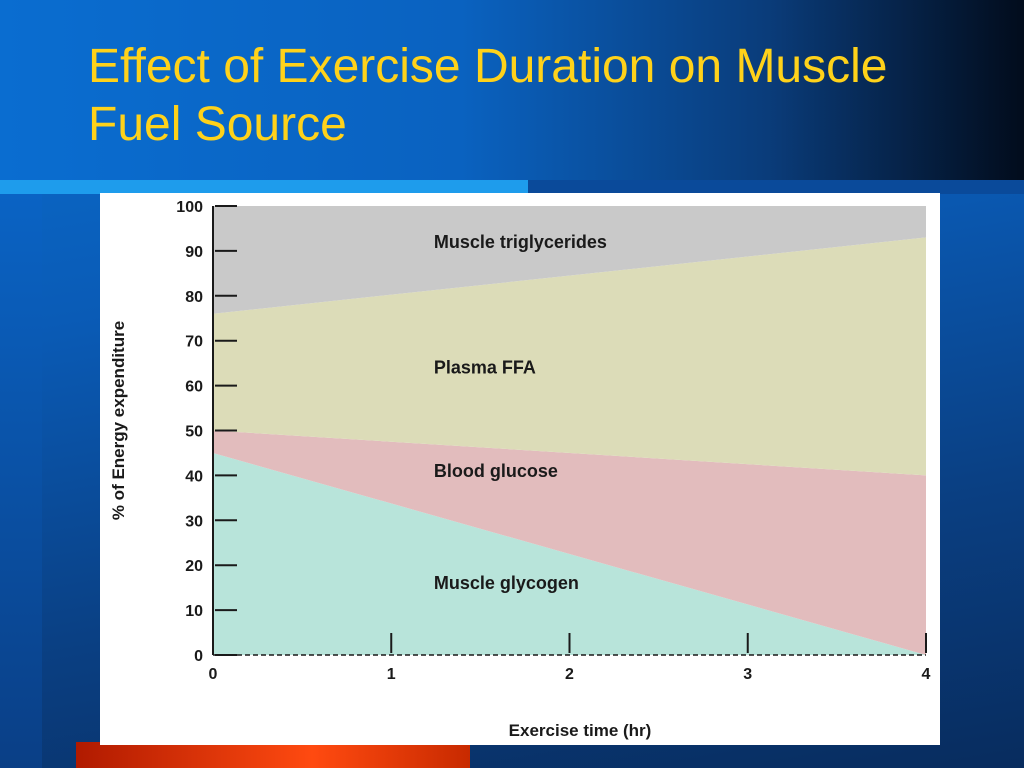 Image resolution: width=1024 pixels, height=768 pixels. I want to click on area-label-plasma-ffa: Plasma FFA, so click(485, 368).